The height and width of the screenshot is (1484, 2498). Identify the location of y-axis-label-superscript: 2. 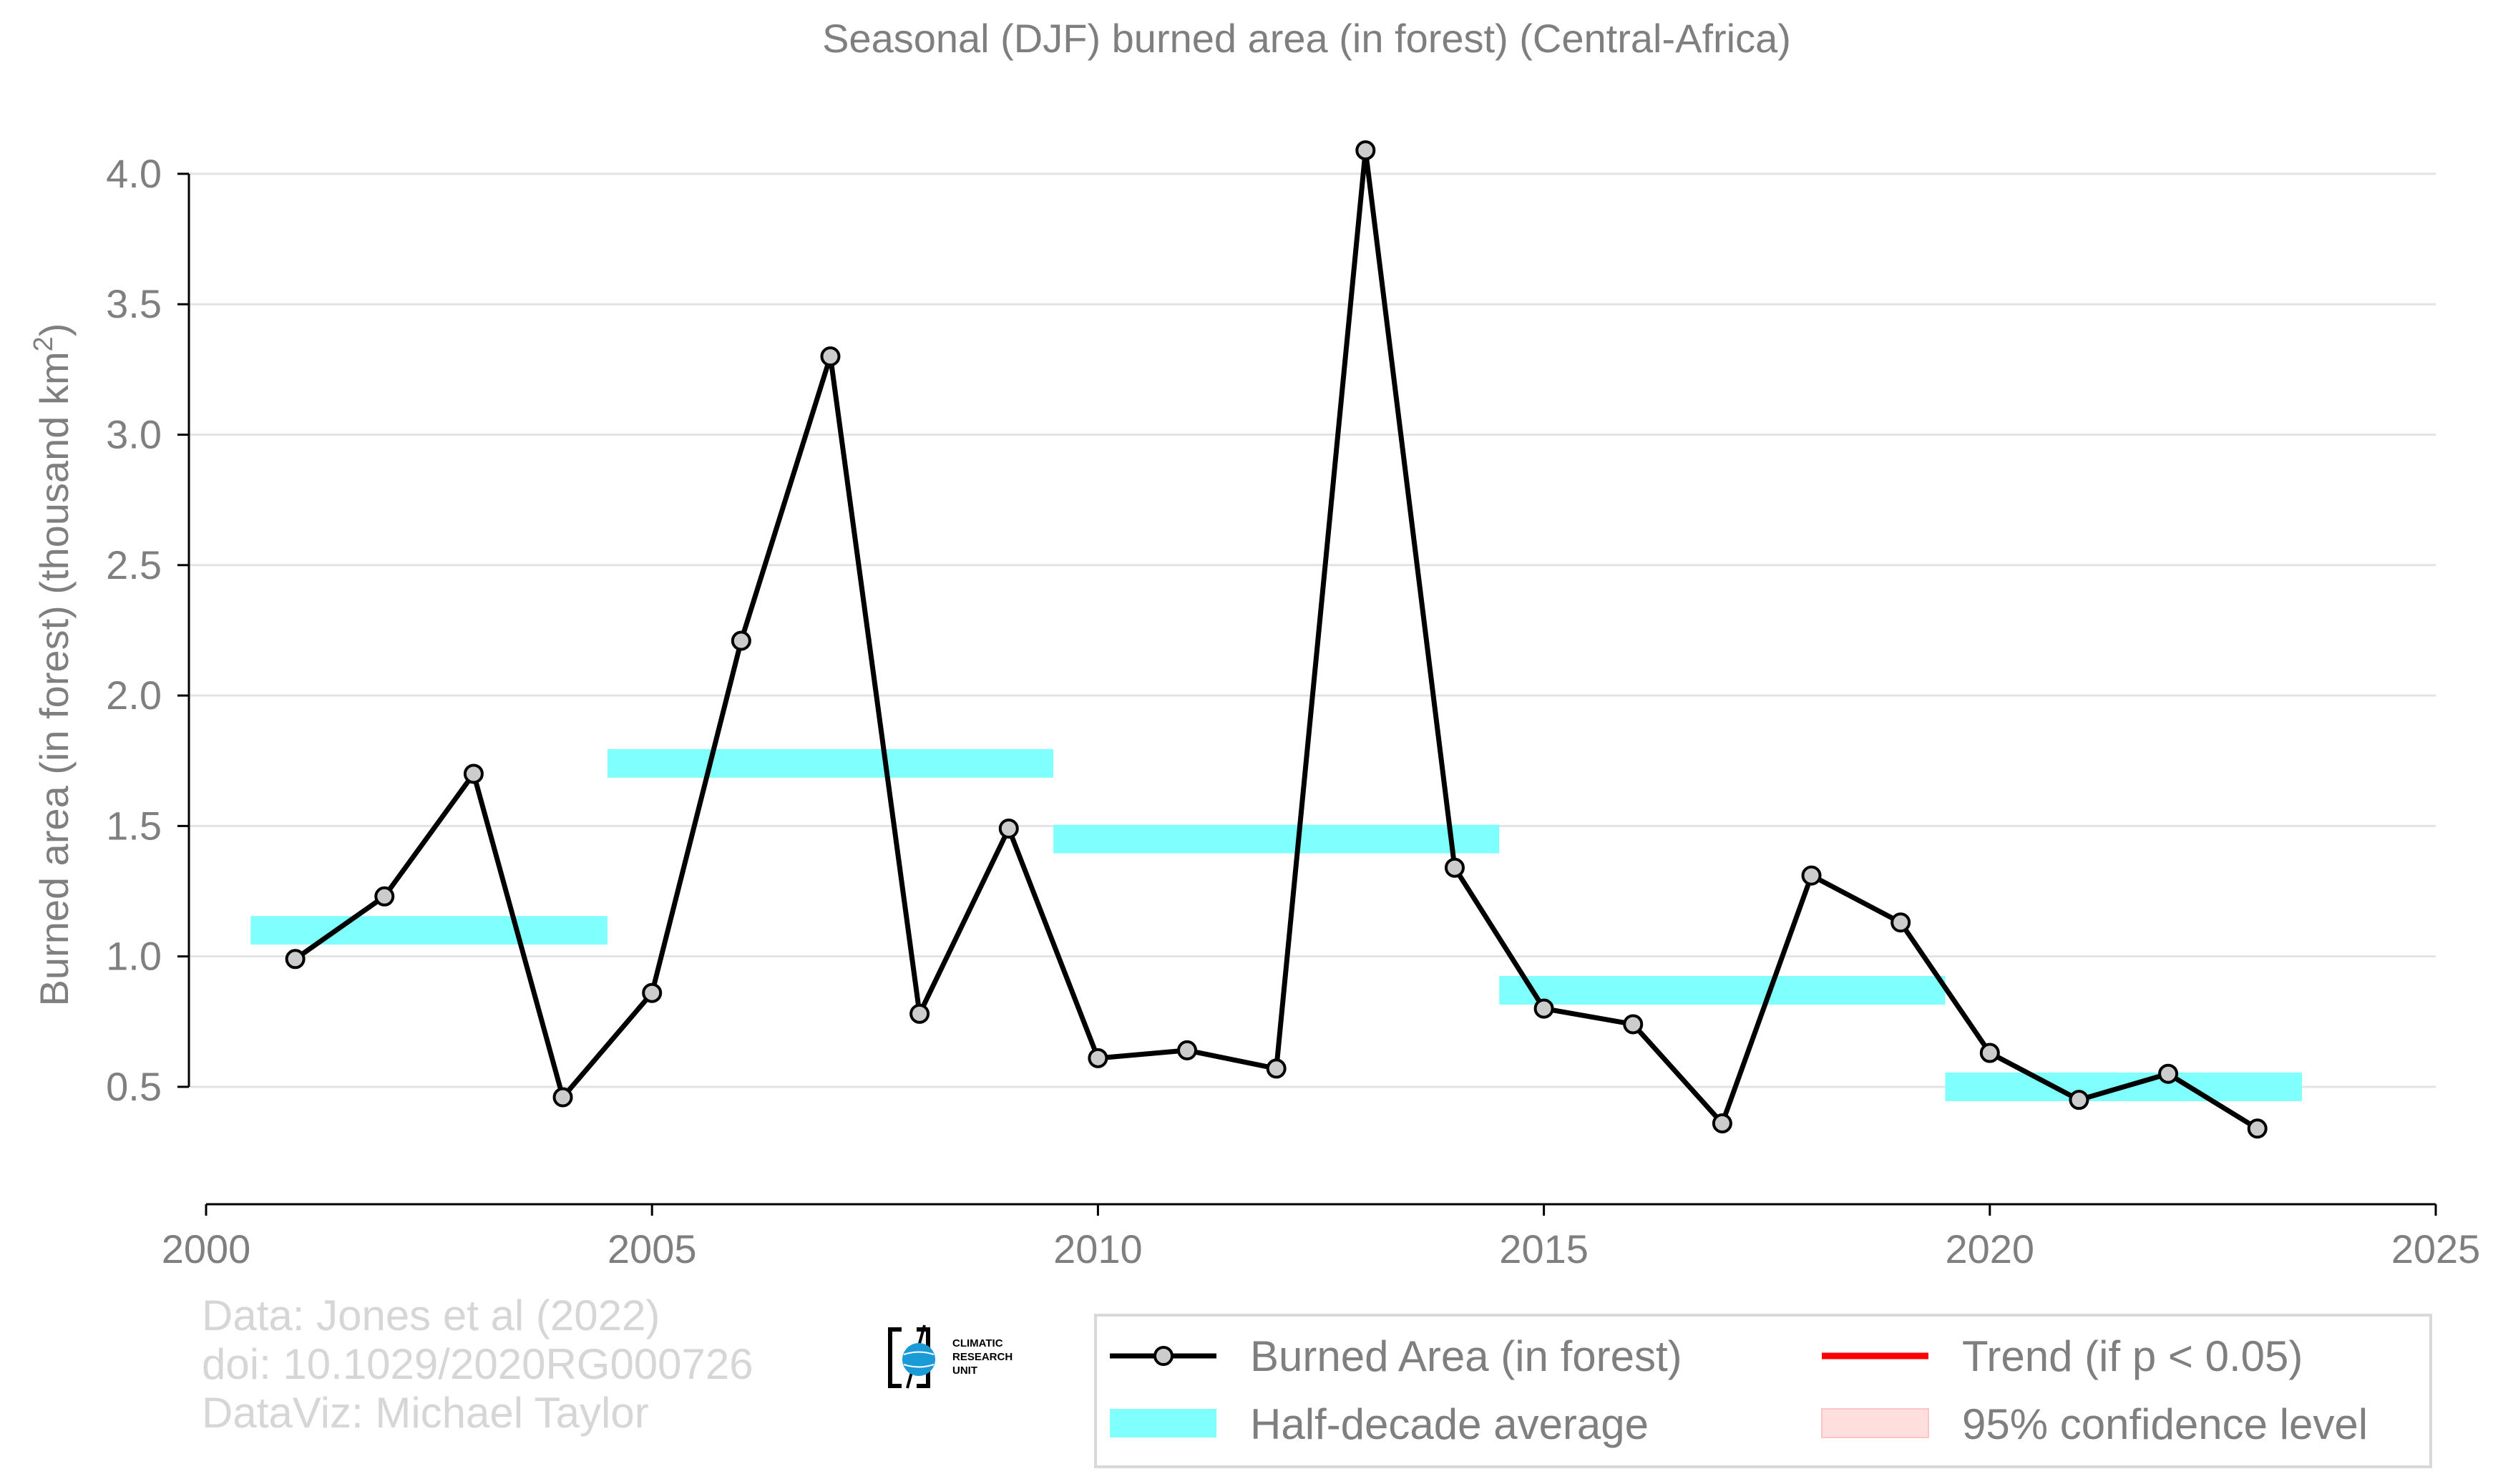
(44, 343).